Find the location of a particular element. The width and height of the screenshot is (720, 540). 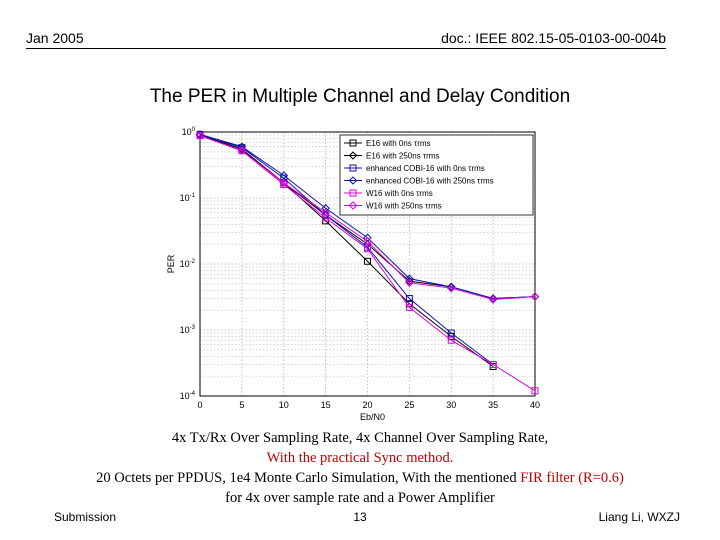

footer-submission: Submission is located at coordinates (85, 517).